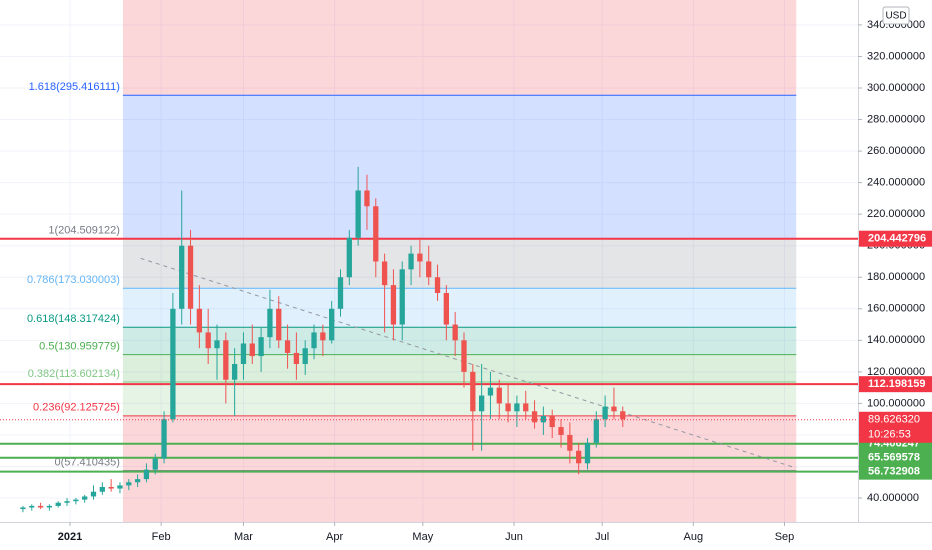  What do you see at coordinates (74, 87) in the screenshot?
I see `fib-level-label: 1.618(295.416111)` at bounding box center [74, 87].